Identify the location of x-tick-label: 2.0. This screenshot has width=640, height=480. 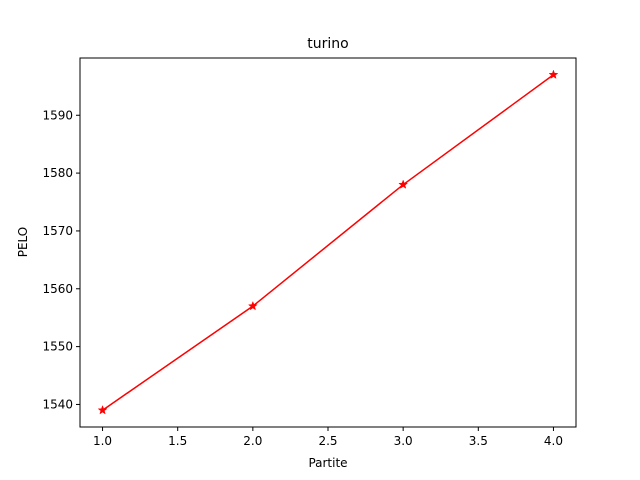
(252, 441).